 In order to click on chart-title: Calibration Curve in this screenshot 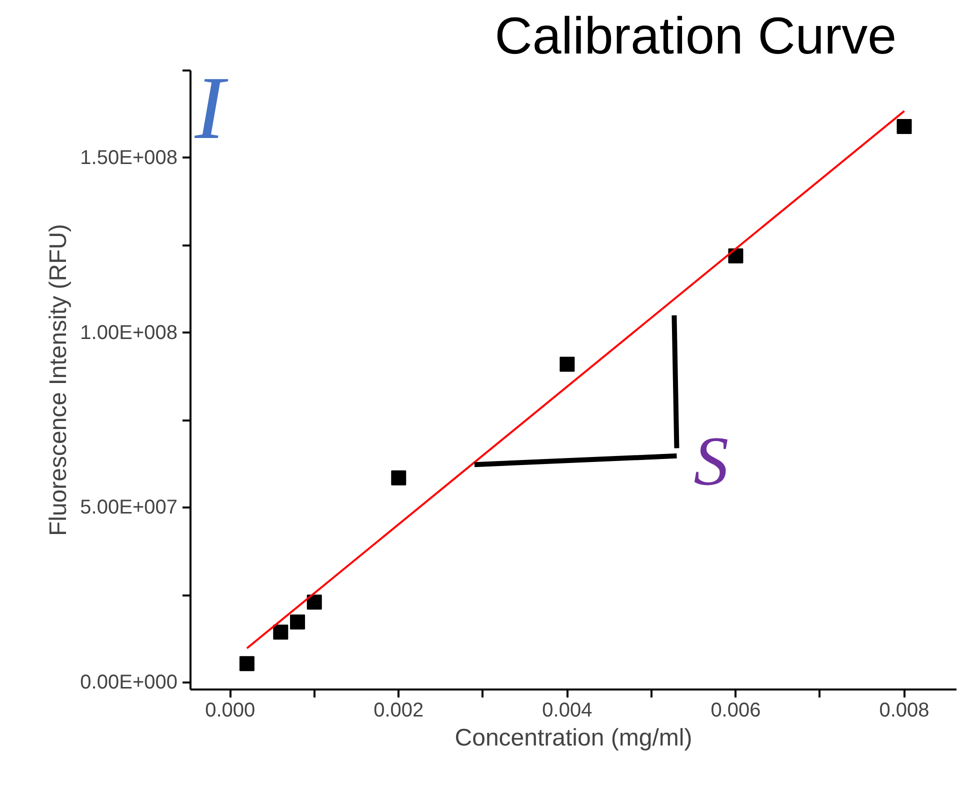, I will do `click(695, 37)`.